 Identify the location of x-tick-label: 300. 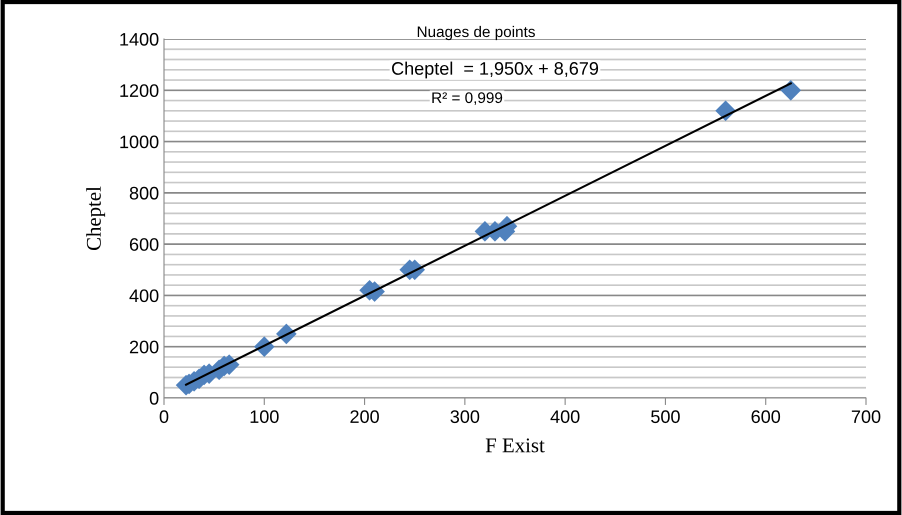
(465, 417).